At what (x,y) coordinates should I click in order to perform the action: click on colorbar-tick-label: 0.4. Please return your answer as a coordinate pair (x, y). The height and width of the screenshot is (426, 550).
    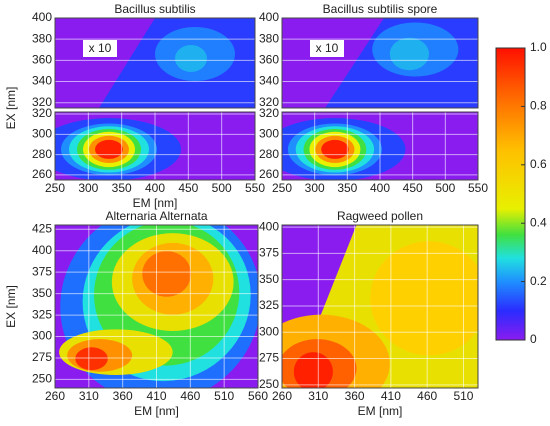
    Looking at the image, I should click on (538, 222).